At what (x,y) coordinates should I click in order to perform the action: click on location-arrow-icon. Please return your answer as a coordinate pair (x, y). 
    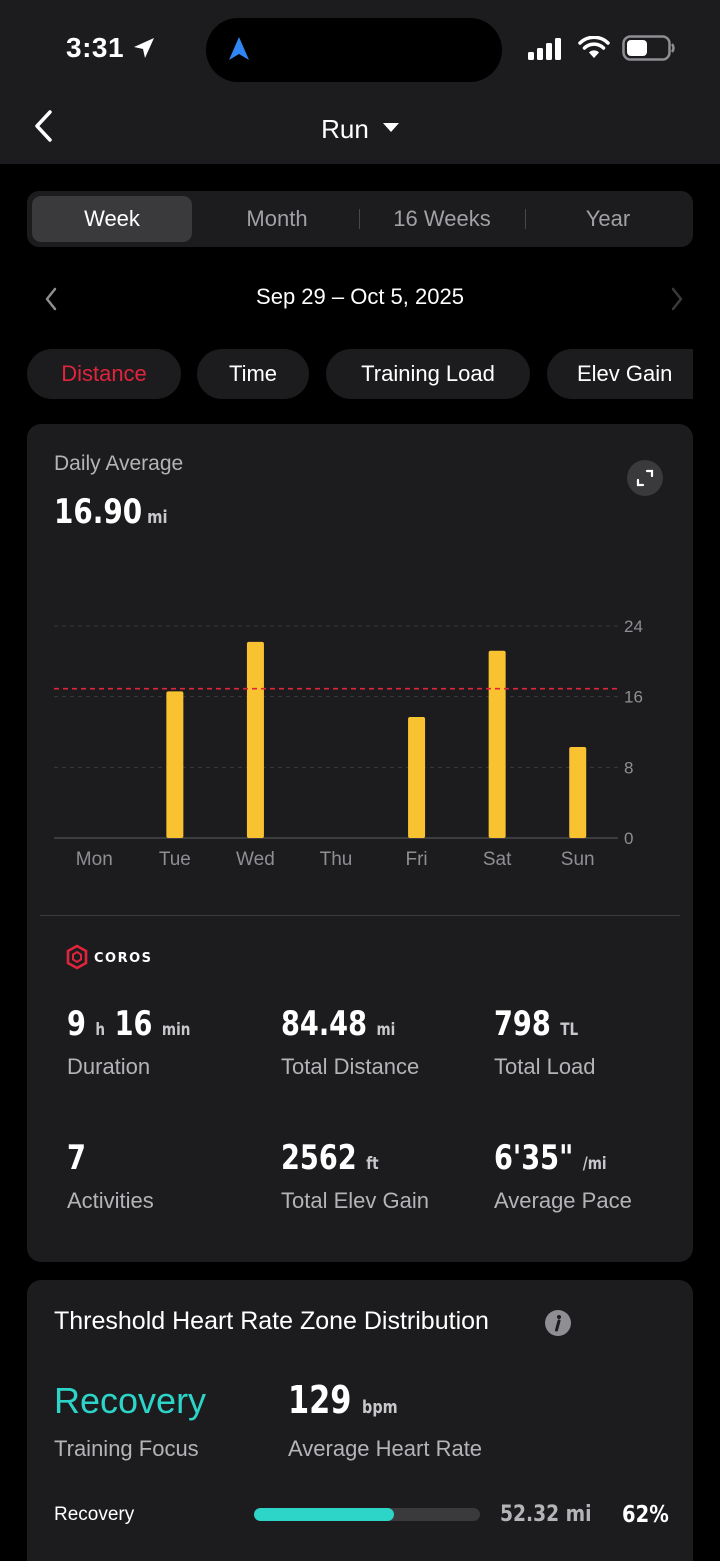
    Looking at the image, I should click on (144, 48).